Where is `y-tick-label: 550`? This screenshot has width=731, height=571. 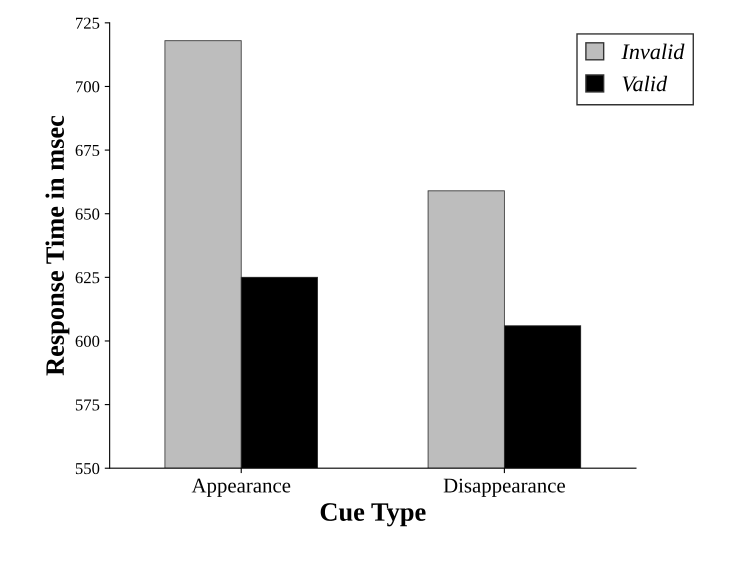 y-tick-label: 550 is located at coordinates (88, 468).